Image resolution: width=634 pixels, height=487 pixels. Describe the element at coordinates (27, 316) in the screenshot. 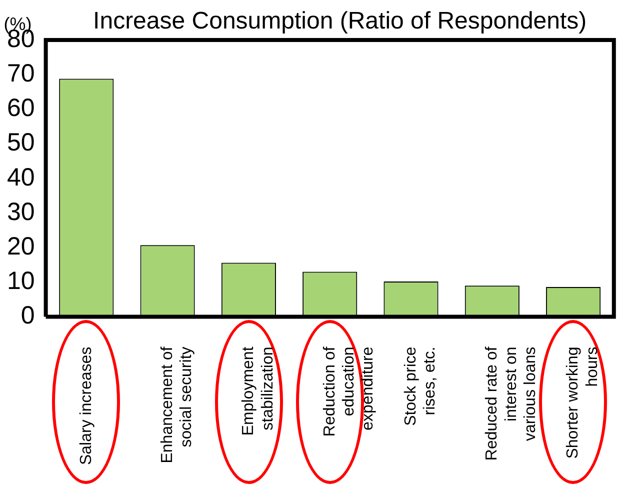

I see `y-tick-label: 0` at that location.